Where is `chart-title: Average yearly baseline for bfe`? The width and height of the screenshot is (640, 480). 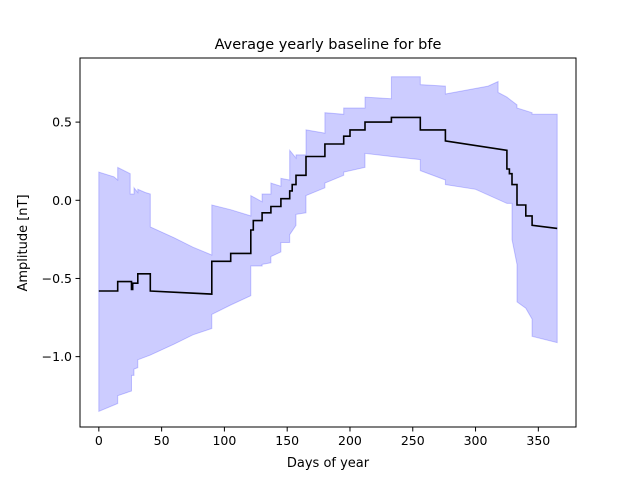
chart-title: Average yearly baseline for bfe is located at coordinates (328, 45).